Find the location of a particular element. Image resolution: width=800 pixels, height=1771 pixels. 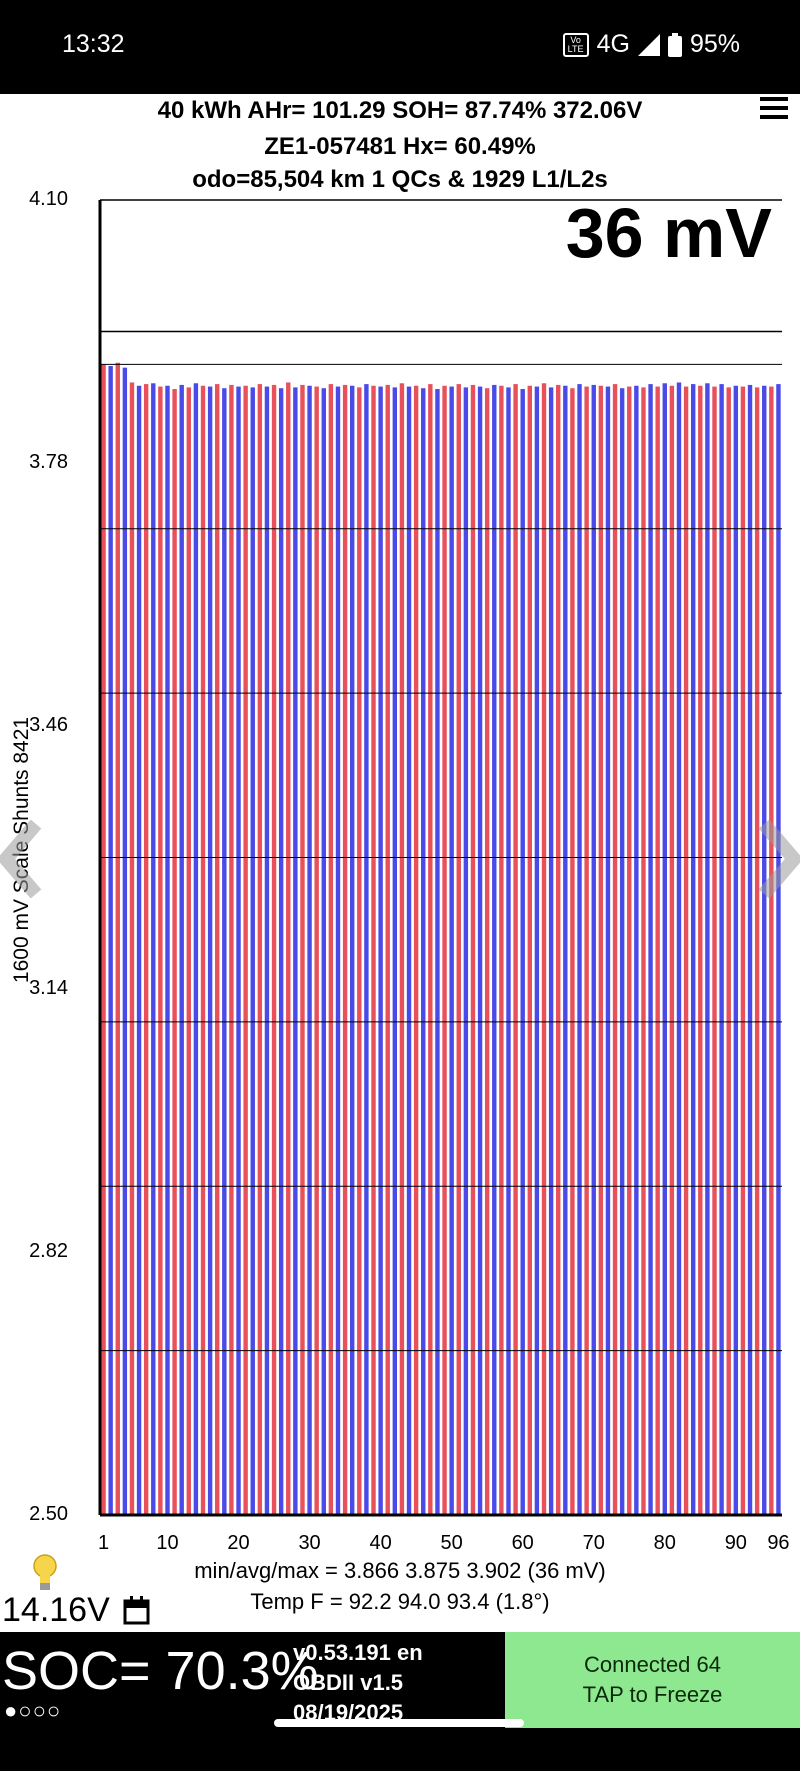

x-tick-label: 96 is located at coordinates (778, 1543).